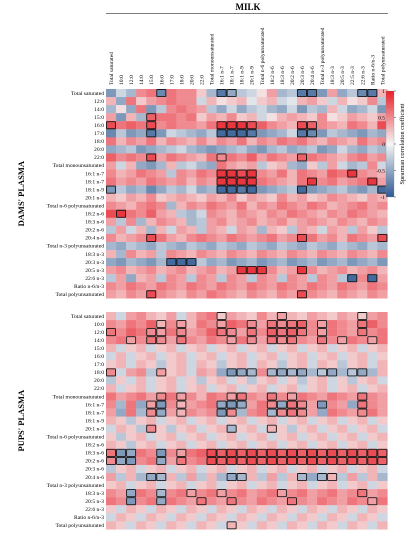 Image resolution: width=406 pixels, height=550 pixels. I want to click on row-label: Total polyunsaturated, so click(79, 526).